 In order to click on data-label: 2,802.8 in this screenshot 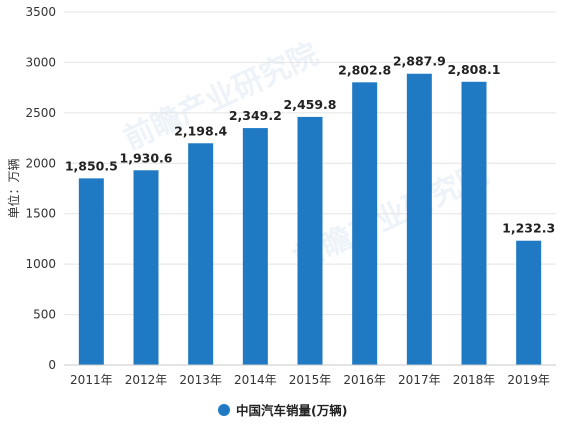, I will do `click(364, 69)`.